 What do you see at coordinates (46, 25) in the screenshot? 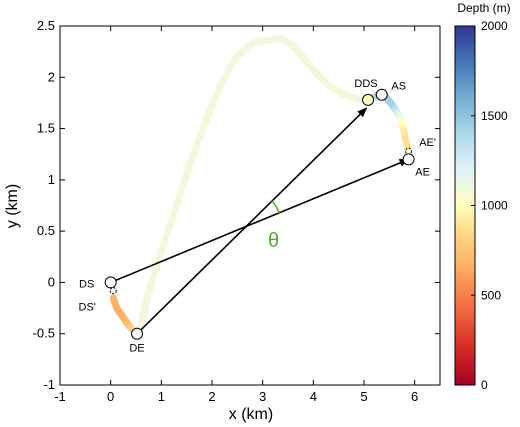
I see `y-tick-label: 2.5` at bounding box center [46, 25].